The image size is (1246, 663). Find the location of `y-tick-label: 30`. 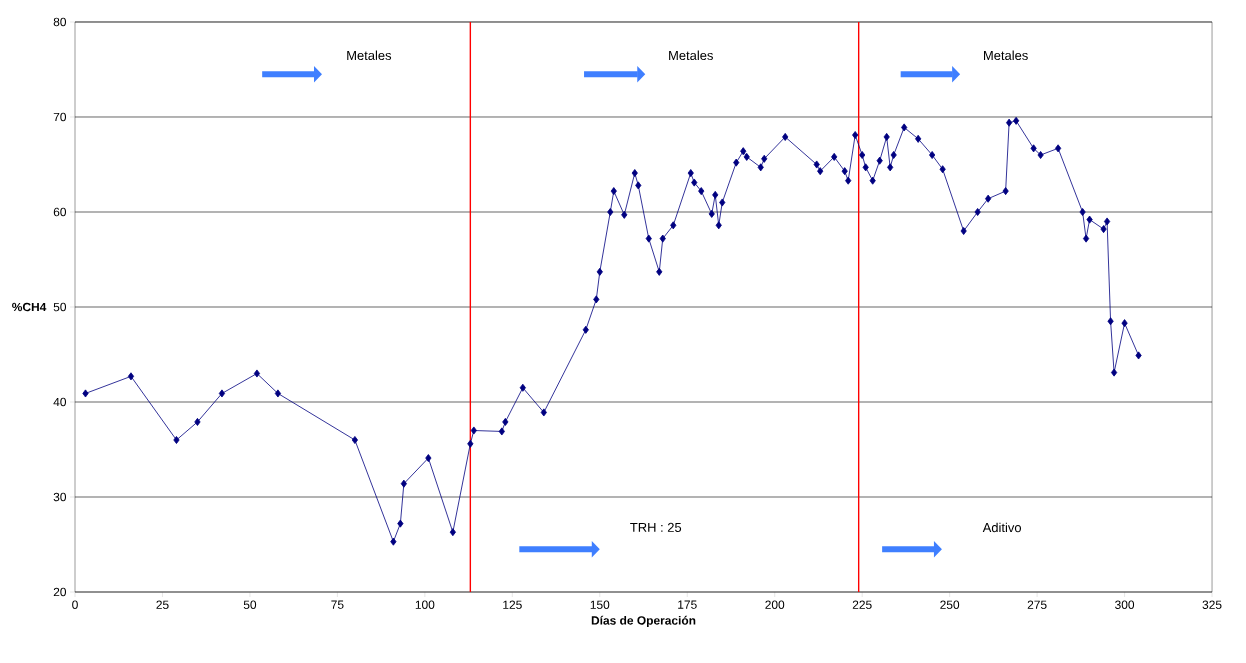

y-tick-label: 30 is located at coordinates (60, 497).